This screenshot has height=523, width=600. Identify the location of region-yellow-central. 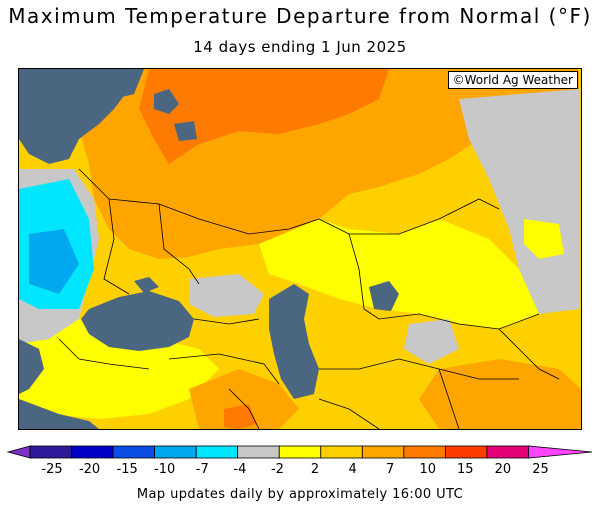
(399, 274).